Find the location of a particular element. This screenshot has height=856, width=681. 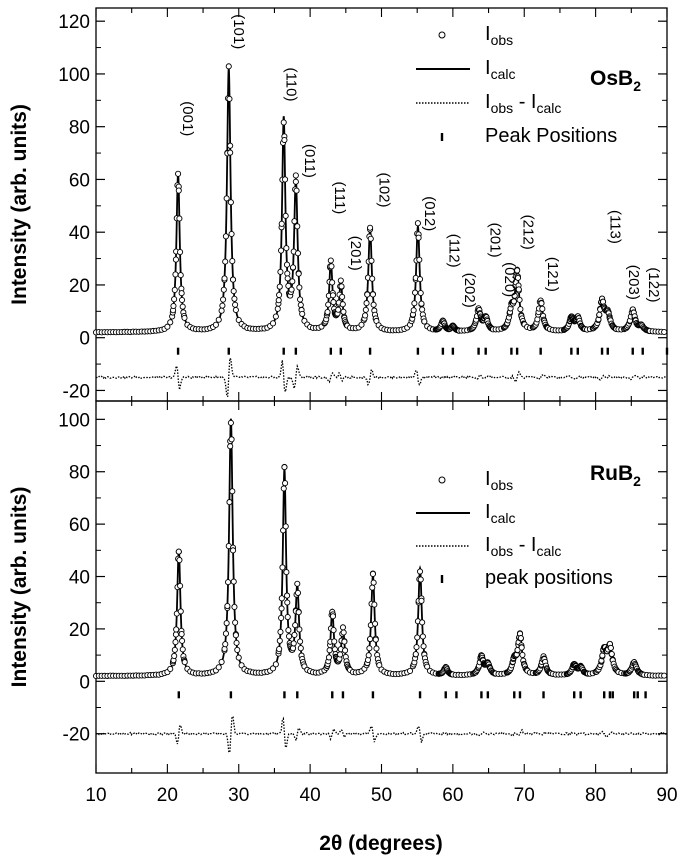

hkl-label: (203) is located at coordinates (633, 282).